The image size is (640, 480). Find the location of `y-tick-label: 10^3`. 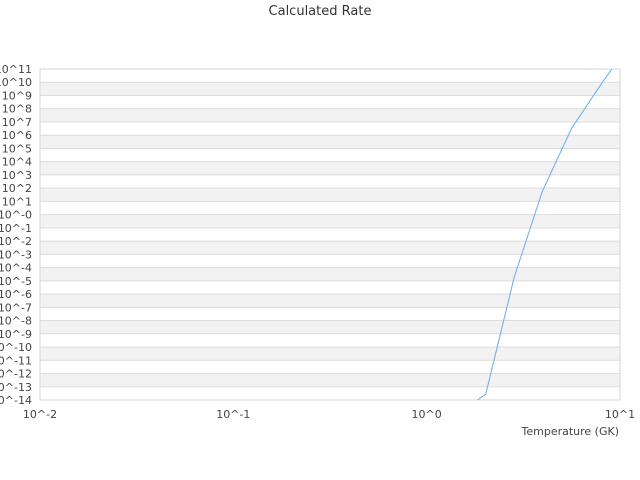

y-tick-label: 10^3 is located at coordinates (17, 175).